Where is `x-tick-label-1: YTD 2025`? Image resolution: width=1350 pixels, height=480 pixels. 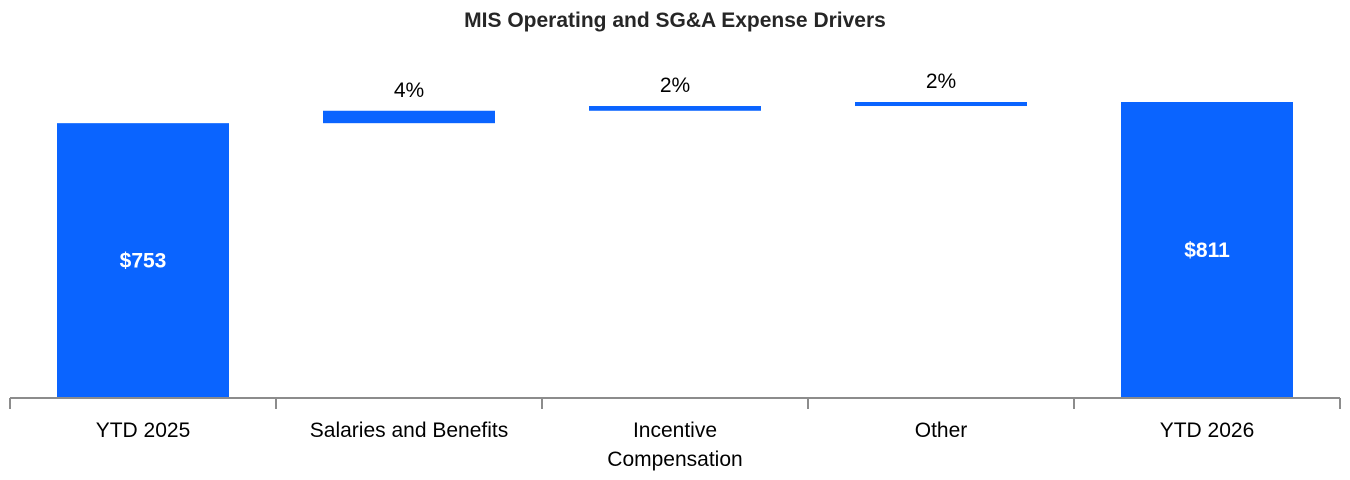
x-tick-label-1: YTD 2025 is located at coordinates (143, 430).